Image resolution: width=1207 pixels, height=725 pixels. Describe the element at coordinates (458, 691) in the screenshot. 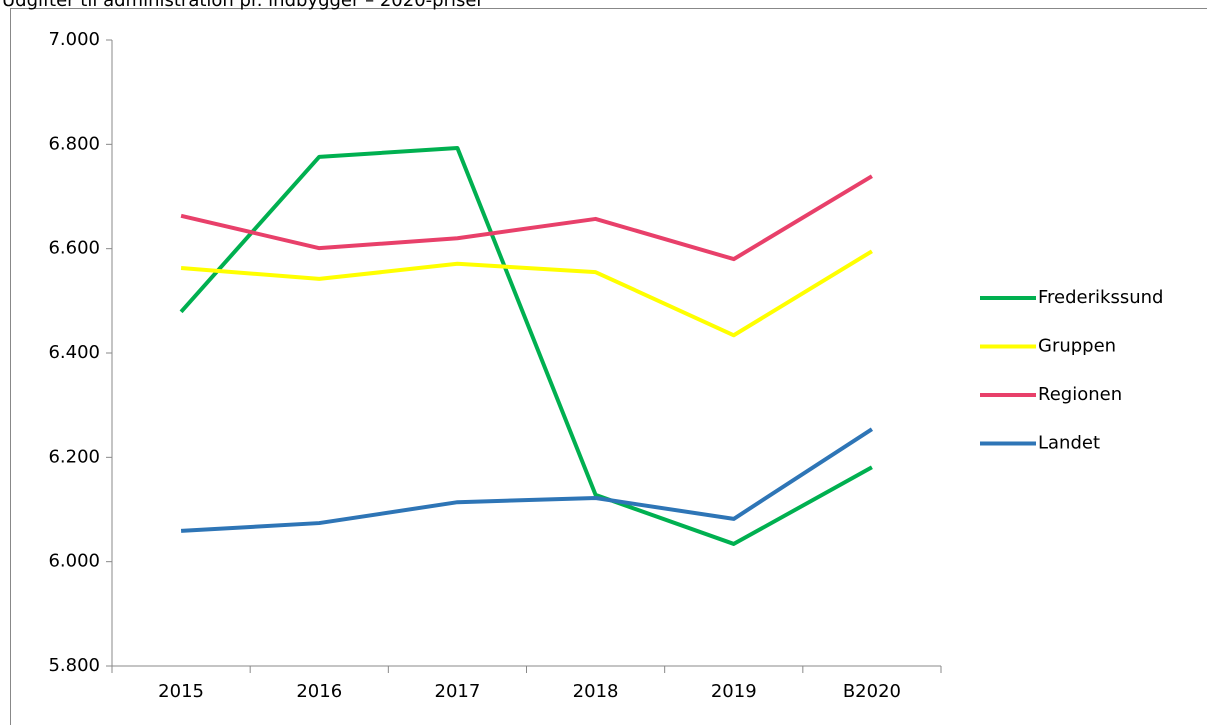

I see `x-tick-label: 2017` at that location.